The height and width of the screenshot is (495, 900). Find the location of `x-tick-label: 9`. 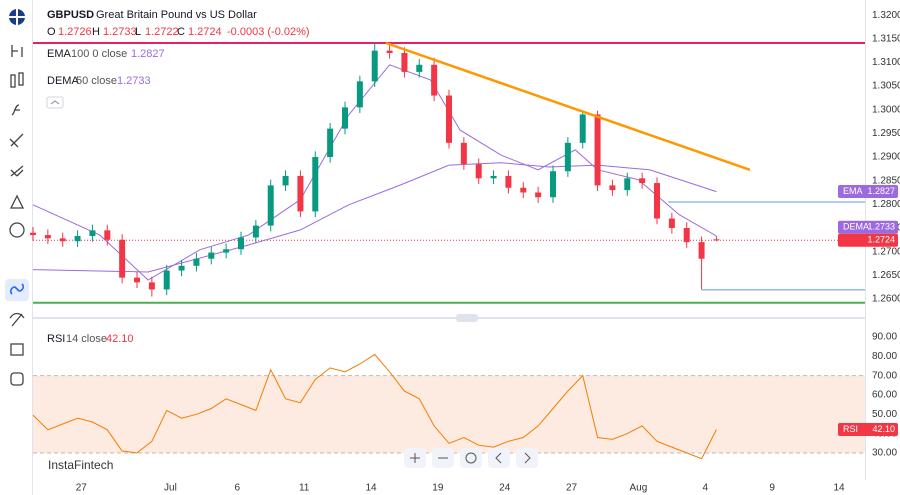

x-tick-label: 9 is located at coordinates (772, 488).